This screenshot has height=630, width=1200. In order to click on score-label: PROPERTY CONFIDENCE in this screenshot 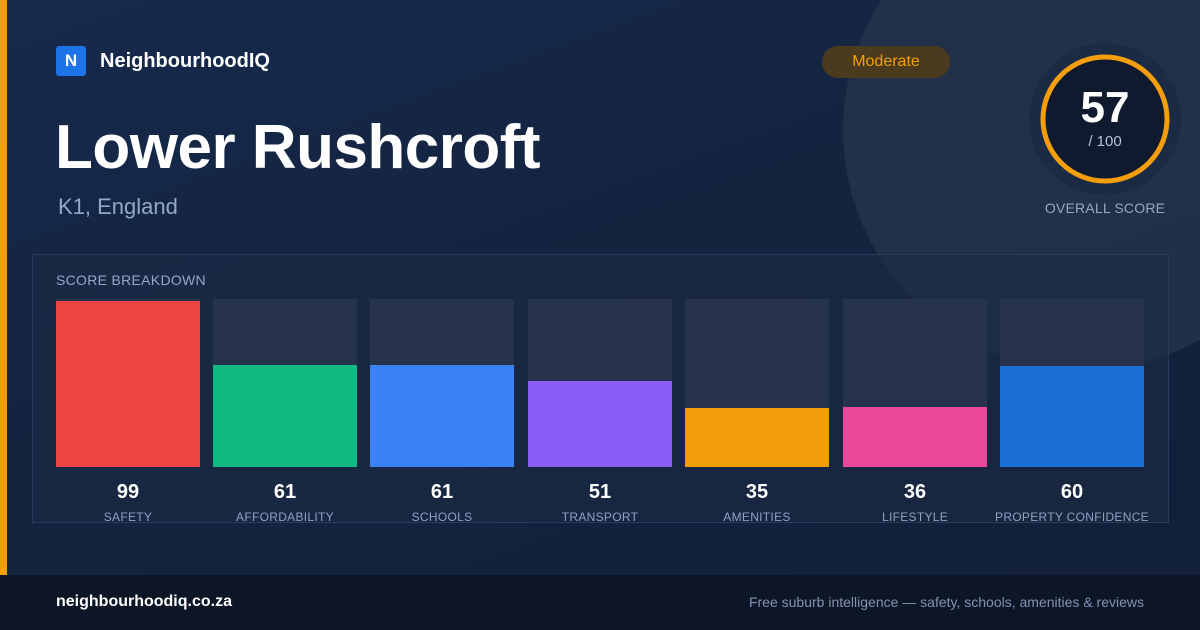, I will do `click(1072, 517)`.